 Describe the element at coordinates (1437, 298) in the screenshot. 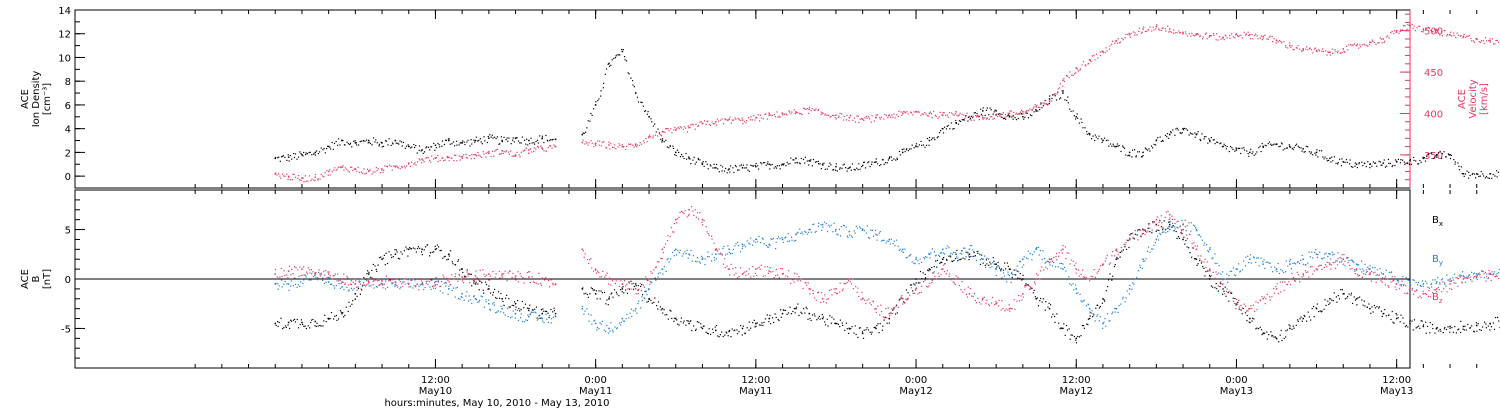

I see `legend-entry-bz: Bz` at that location.